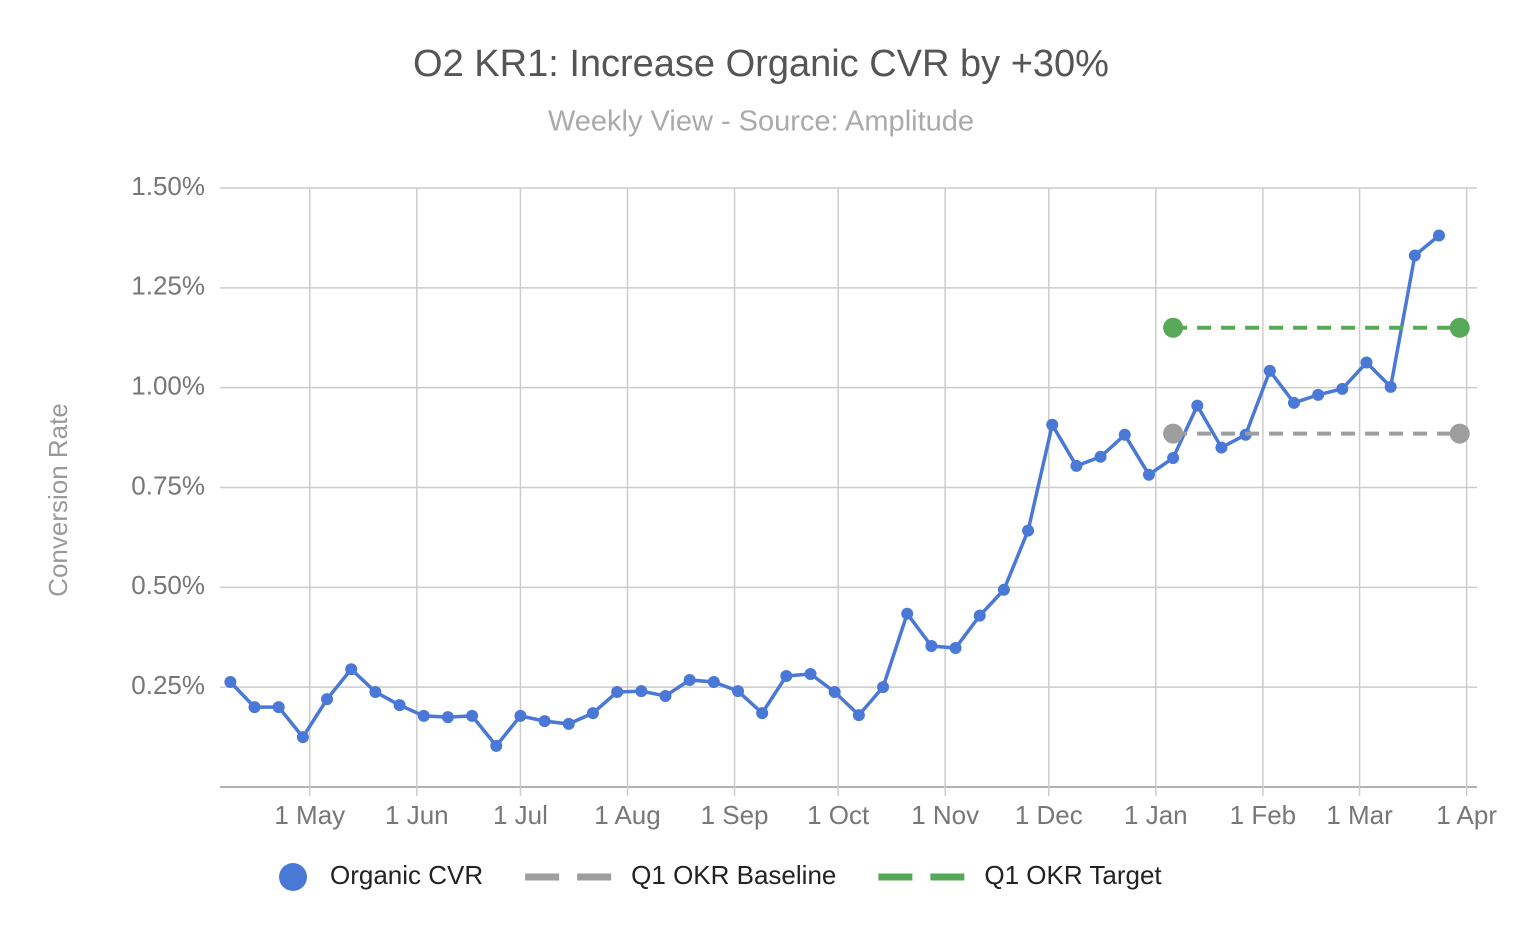  What do you see at coordinates (293, 877) in the screenshot?
I see `legend-swatch` at bounding box center [293, 877].